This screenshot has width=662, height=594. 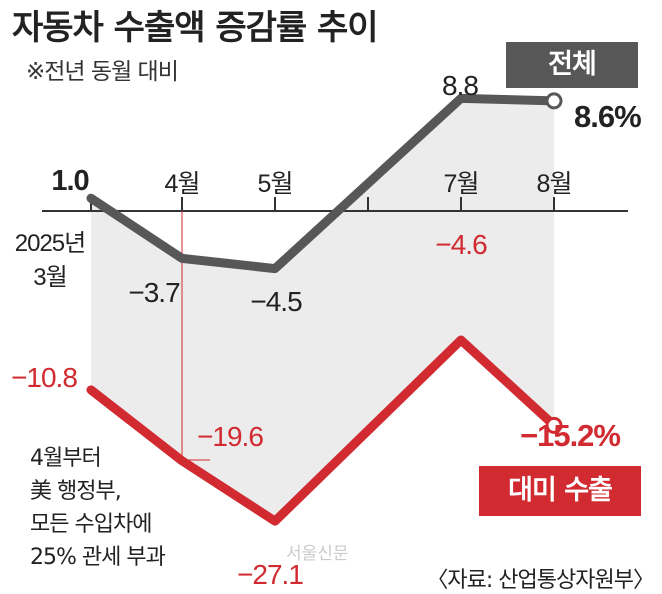 What do you see at coordinates (91, 524) in the screenshot?
I see `annotation-line-3: 모든 수입차에` at bounding box center [91, 524].